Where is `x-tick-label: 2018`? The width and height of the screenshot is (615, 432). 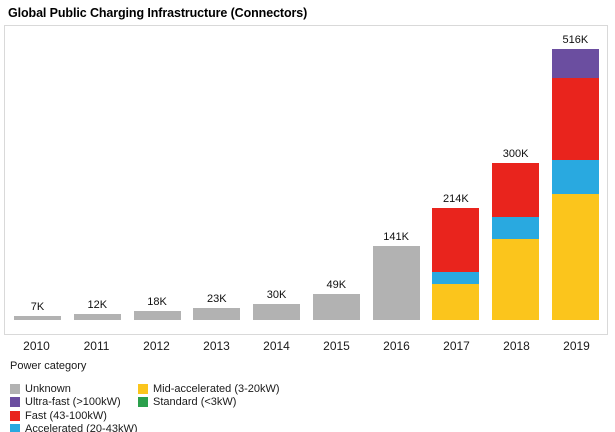 x-tick-label: 2018 is located at coordinates (516, 346).